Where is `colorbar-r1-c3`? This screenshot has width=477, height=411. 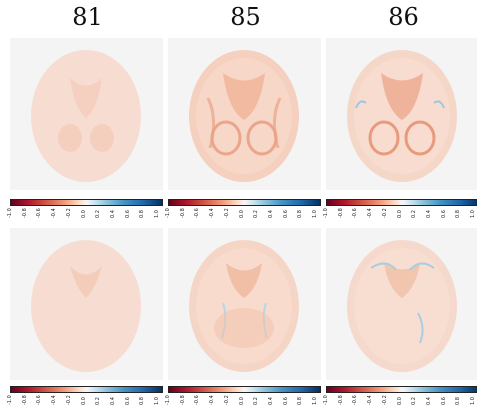 colorbar-r1-c3 is located at coordinates (401, 202).